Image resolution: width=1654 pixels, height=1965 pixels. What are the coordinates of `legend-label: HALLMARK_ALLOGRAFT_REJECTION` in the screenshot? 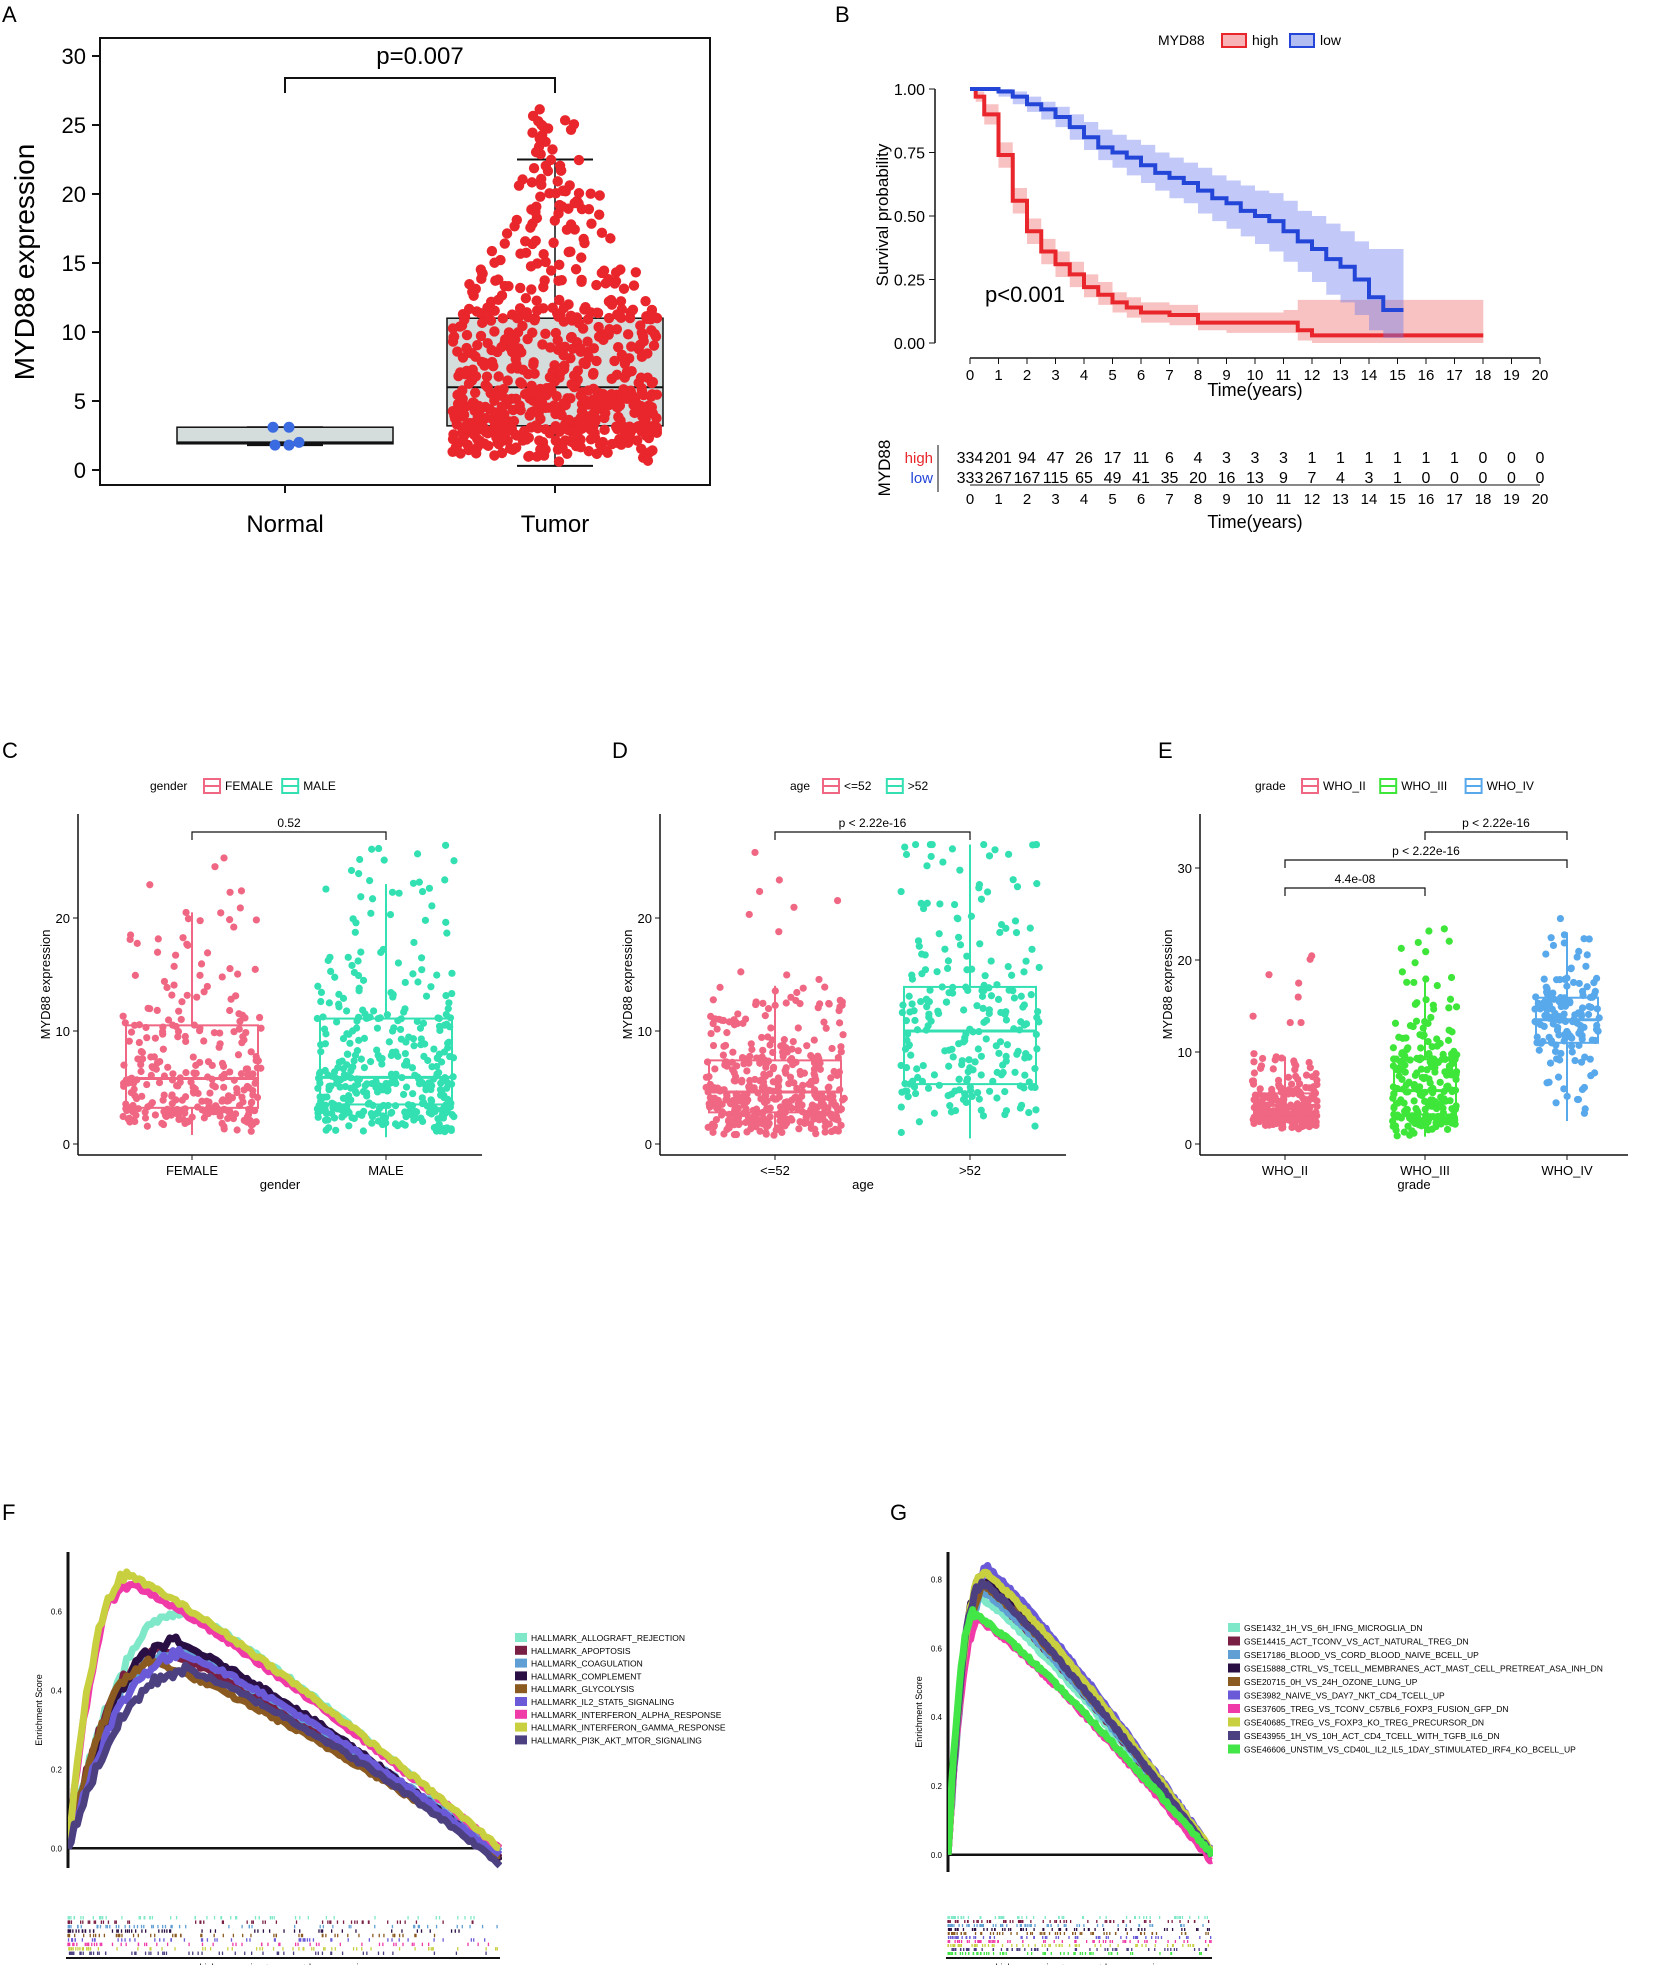 It's located at (608, 1638).